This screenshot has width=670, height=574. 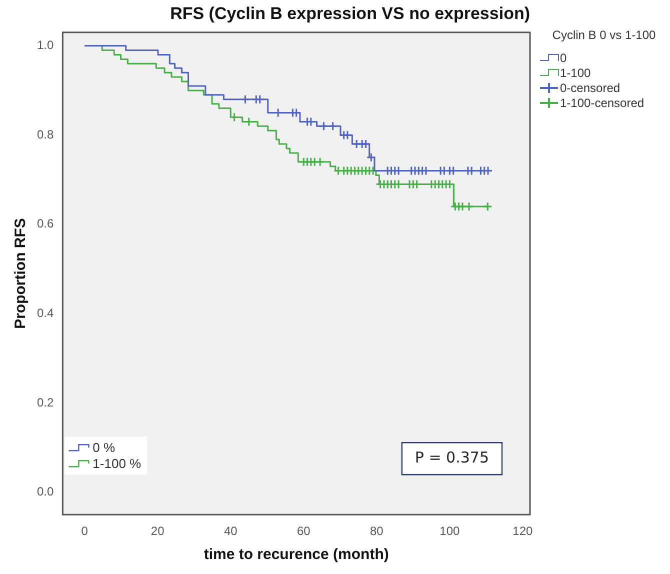 What do you see at coordinates (231, 531) in the screenshot?
I see `x-tick-label: 40` at bounding box center [231, 531].